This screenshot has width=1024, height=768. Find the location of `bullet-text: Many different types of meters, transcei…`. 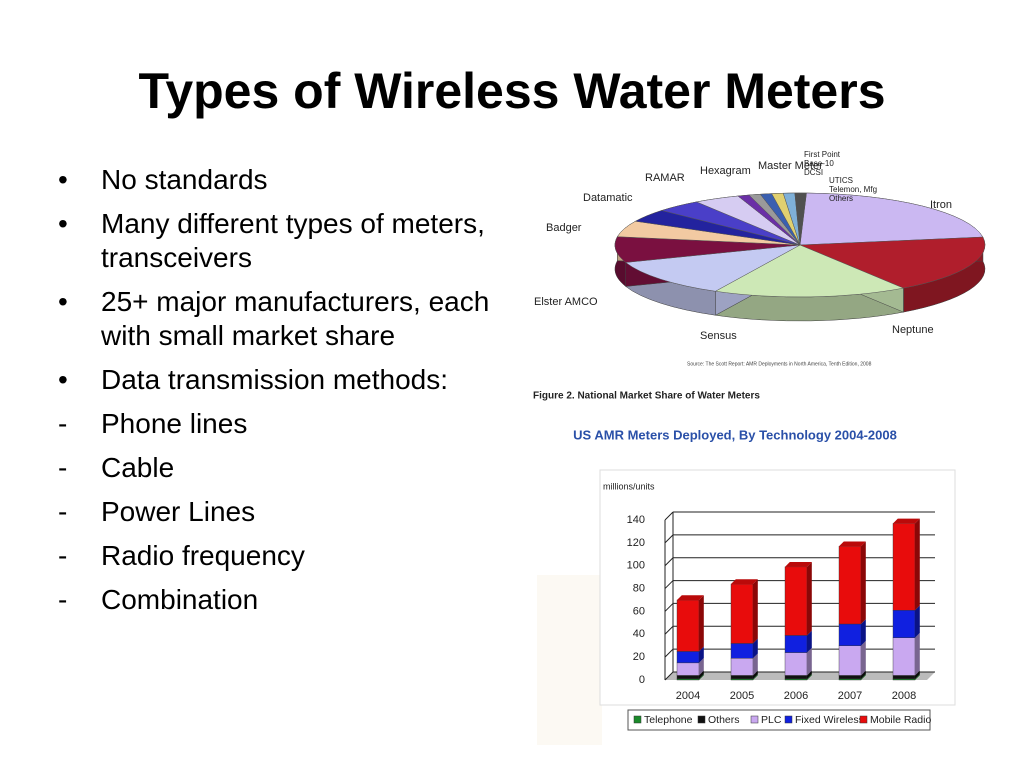

bullet-text: Many different types of meters, transcei… is located at coordinates (293, 240).